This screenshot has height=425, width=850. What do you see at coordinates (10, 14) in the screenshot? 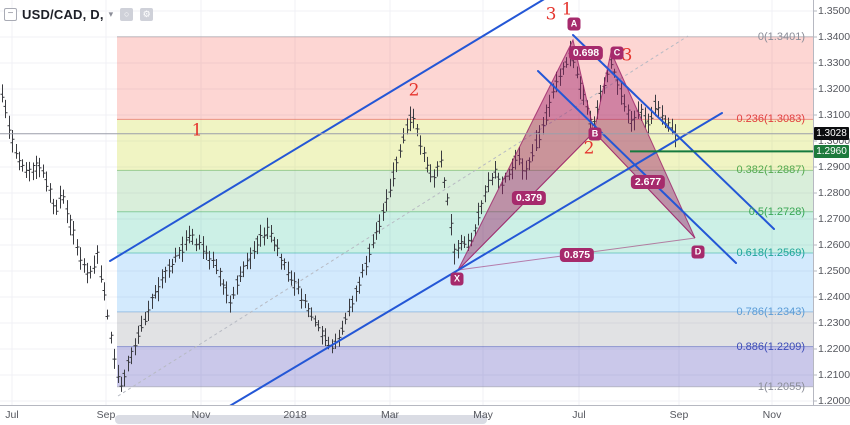
I see `legend-collapse-icon: −` at bounding box center [10, 14].